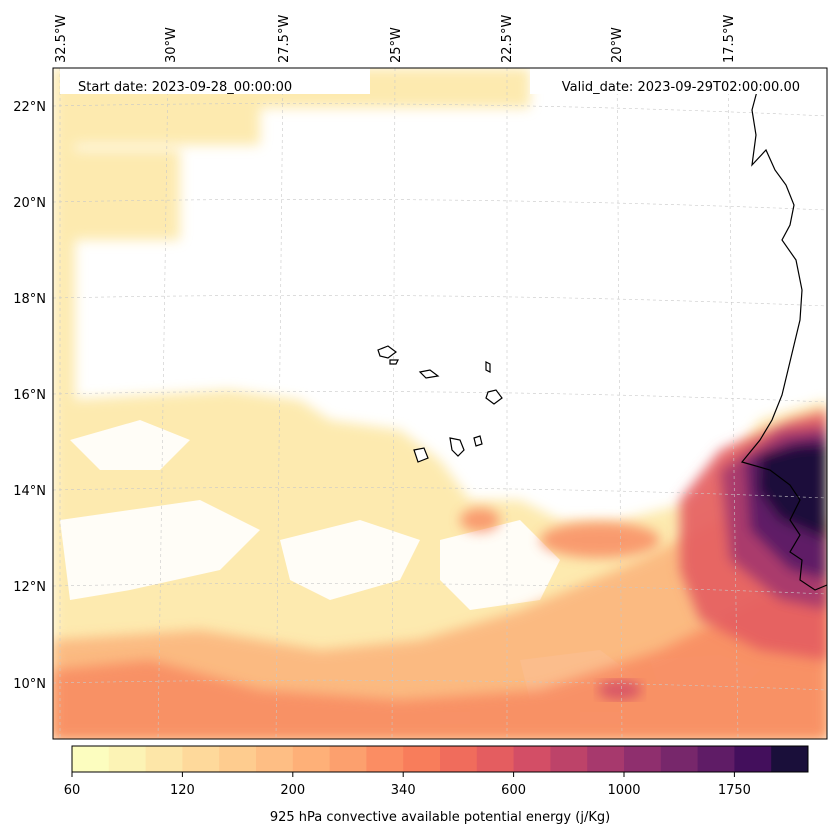 This screenshot has height=836, width=837. I want to click on cape-verde-islands, so click(440, 404).